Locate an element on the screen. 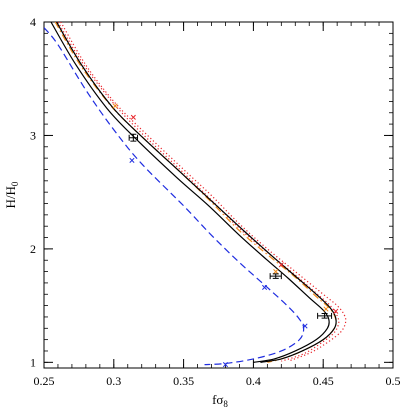  x-tick-label: 0.4 is located at coordinates (253, 381).